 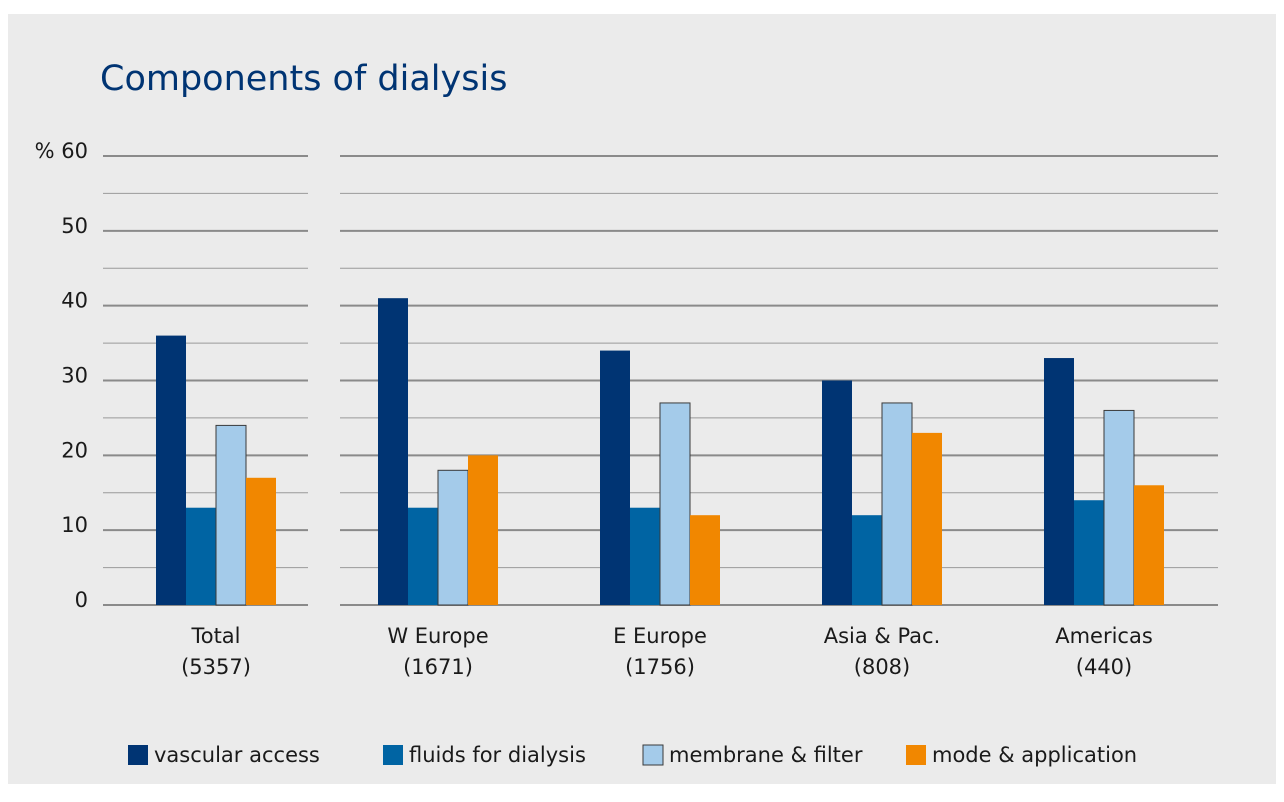 What do you see at coordinates (882, 667) in the screenshot?
I see `x-tick-sublabel: (808)` at bounding box center [882, 667].